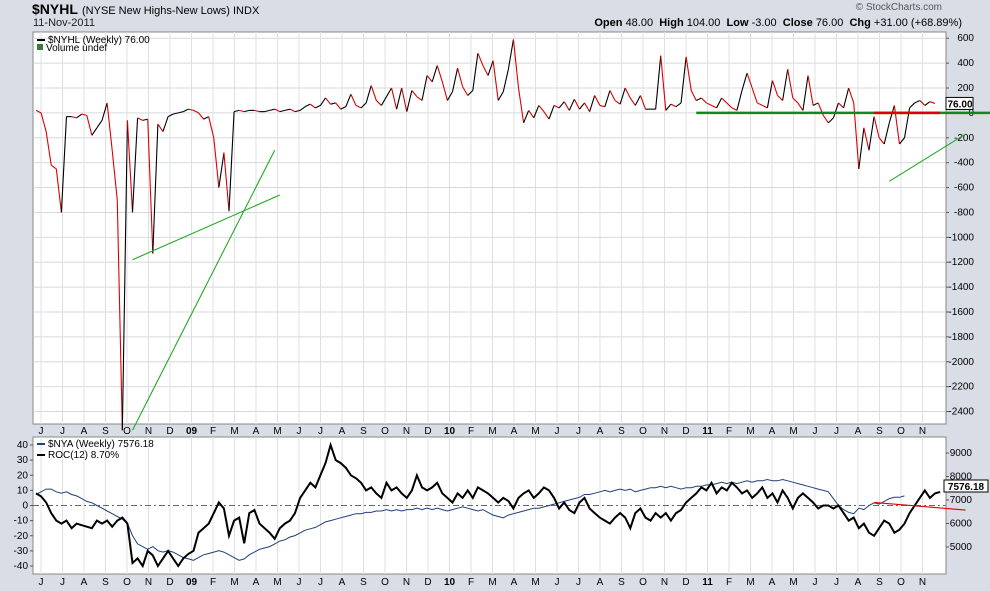 Image resolution: width=990 pixels, height=591 pixels. Describe the element at coordinates (471, 582) in the screenshot. I see `bottom-month-label: F` at that location.